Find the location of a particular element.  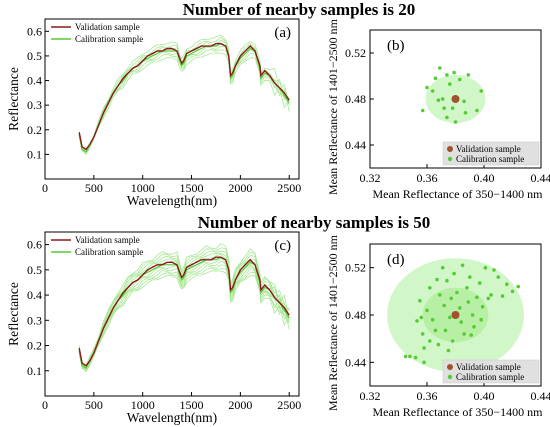

panel-label: (b) is located at coordinates (396, 46).